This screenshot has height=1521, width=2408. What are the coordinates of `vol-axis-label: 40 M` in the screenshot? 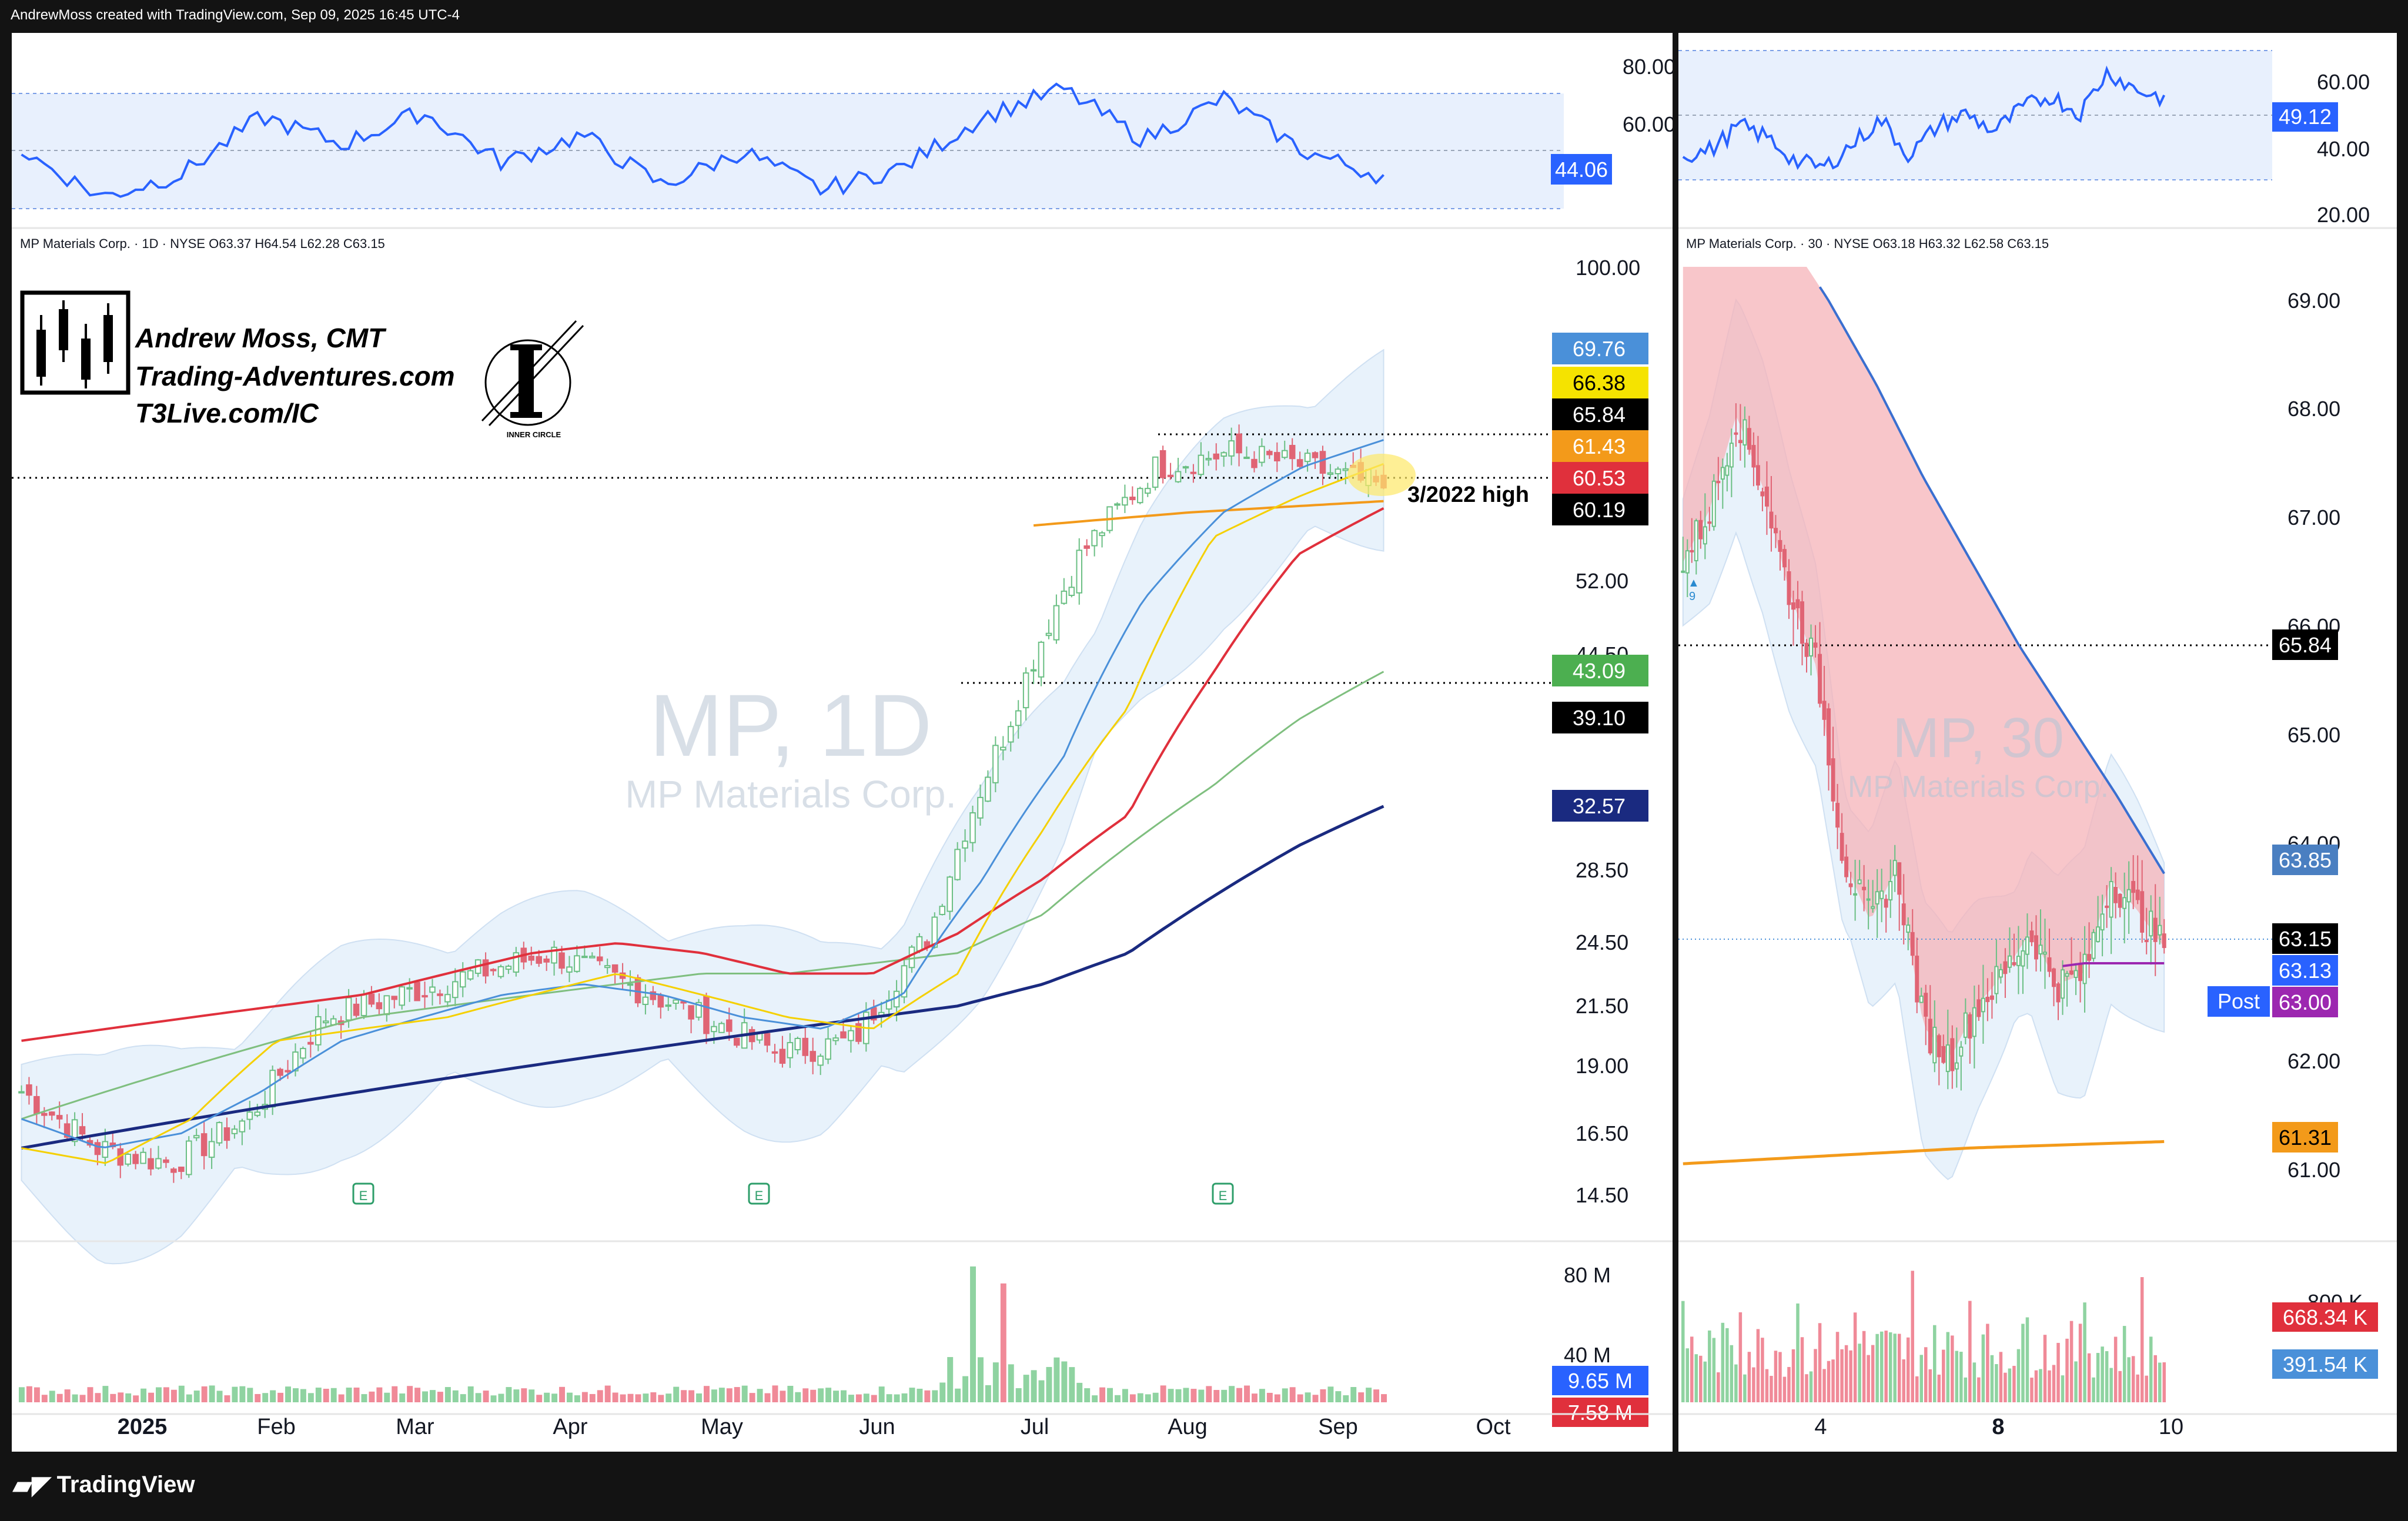 It's located at (1587, 1355).